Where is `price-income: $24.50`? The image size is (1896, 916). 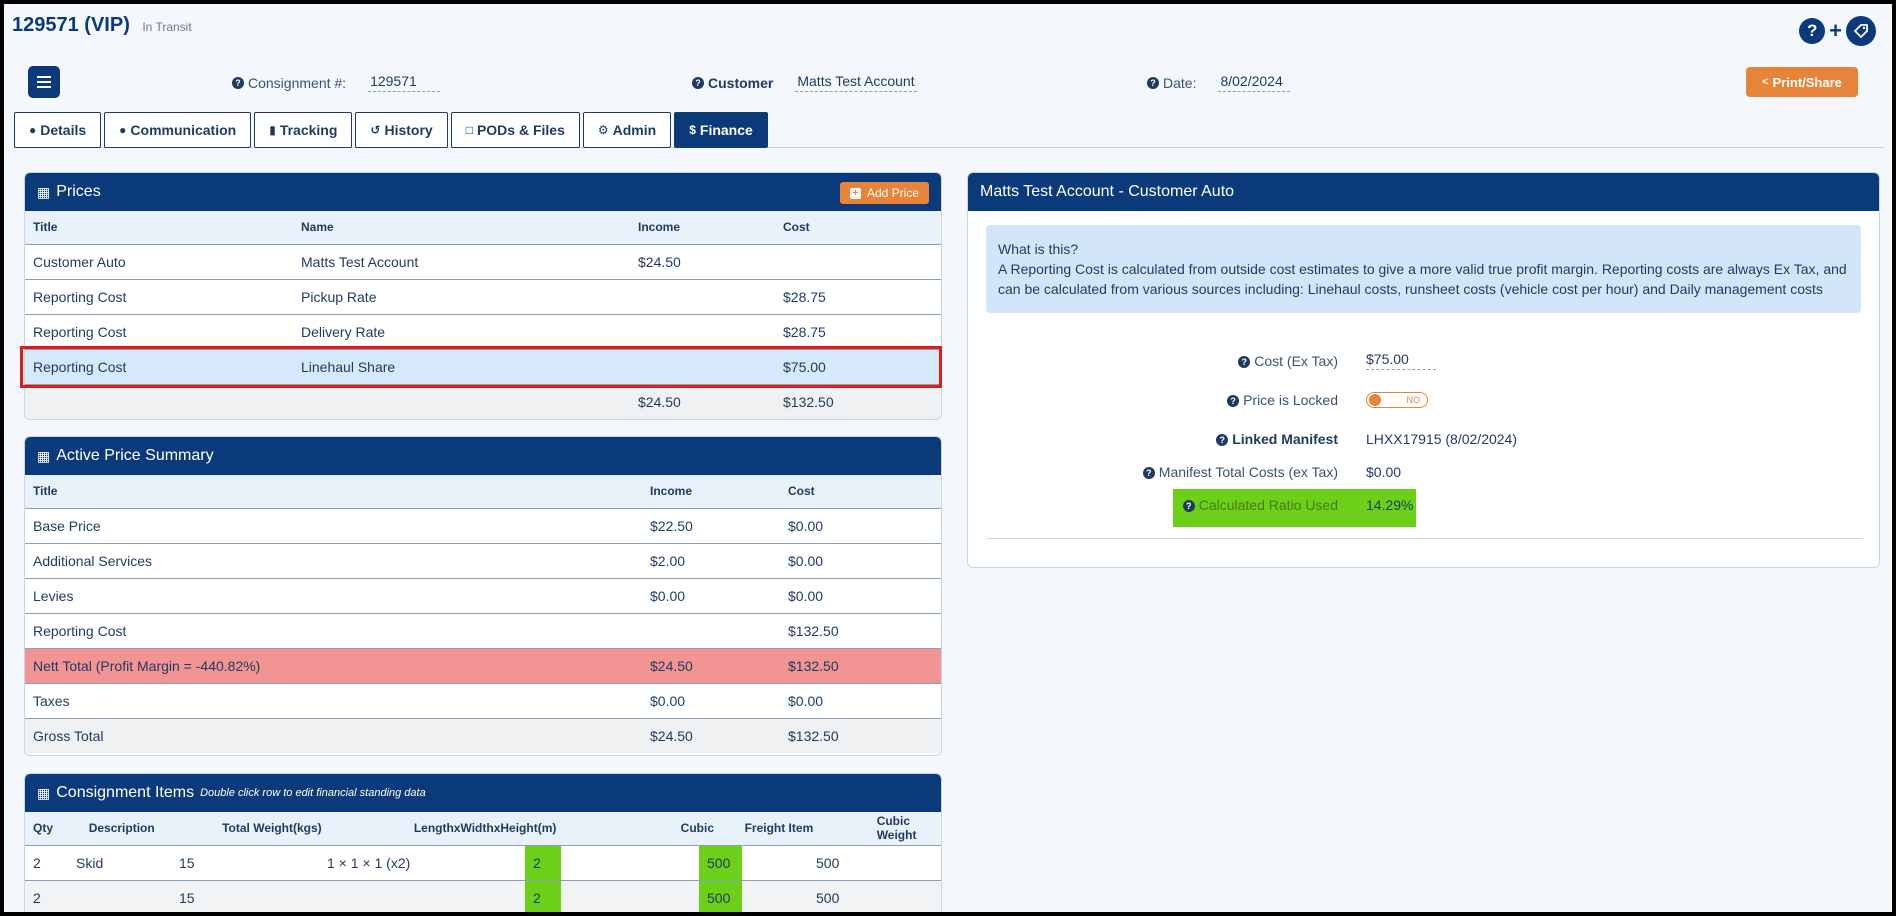 price-income: $24.50 is located at coordinates (702, 262).